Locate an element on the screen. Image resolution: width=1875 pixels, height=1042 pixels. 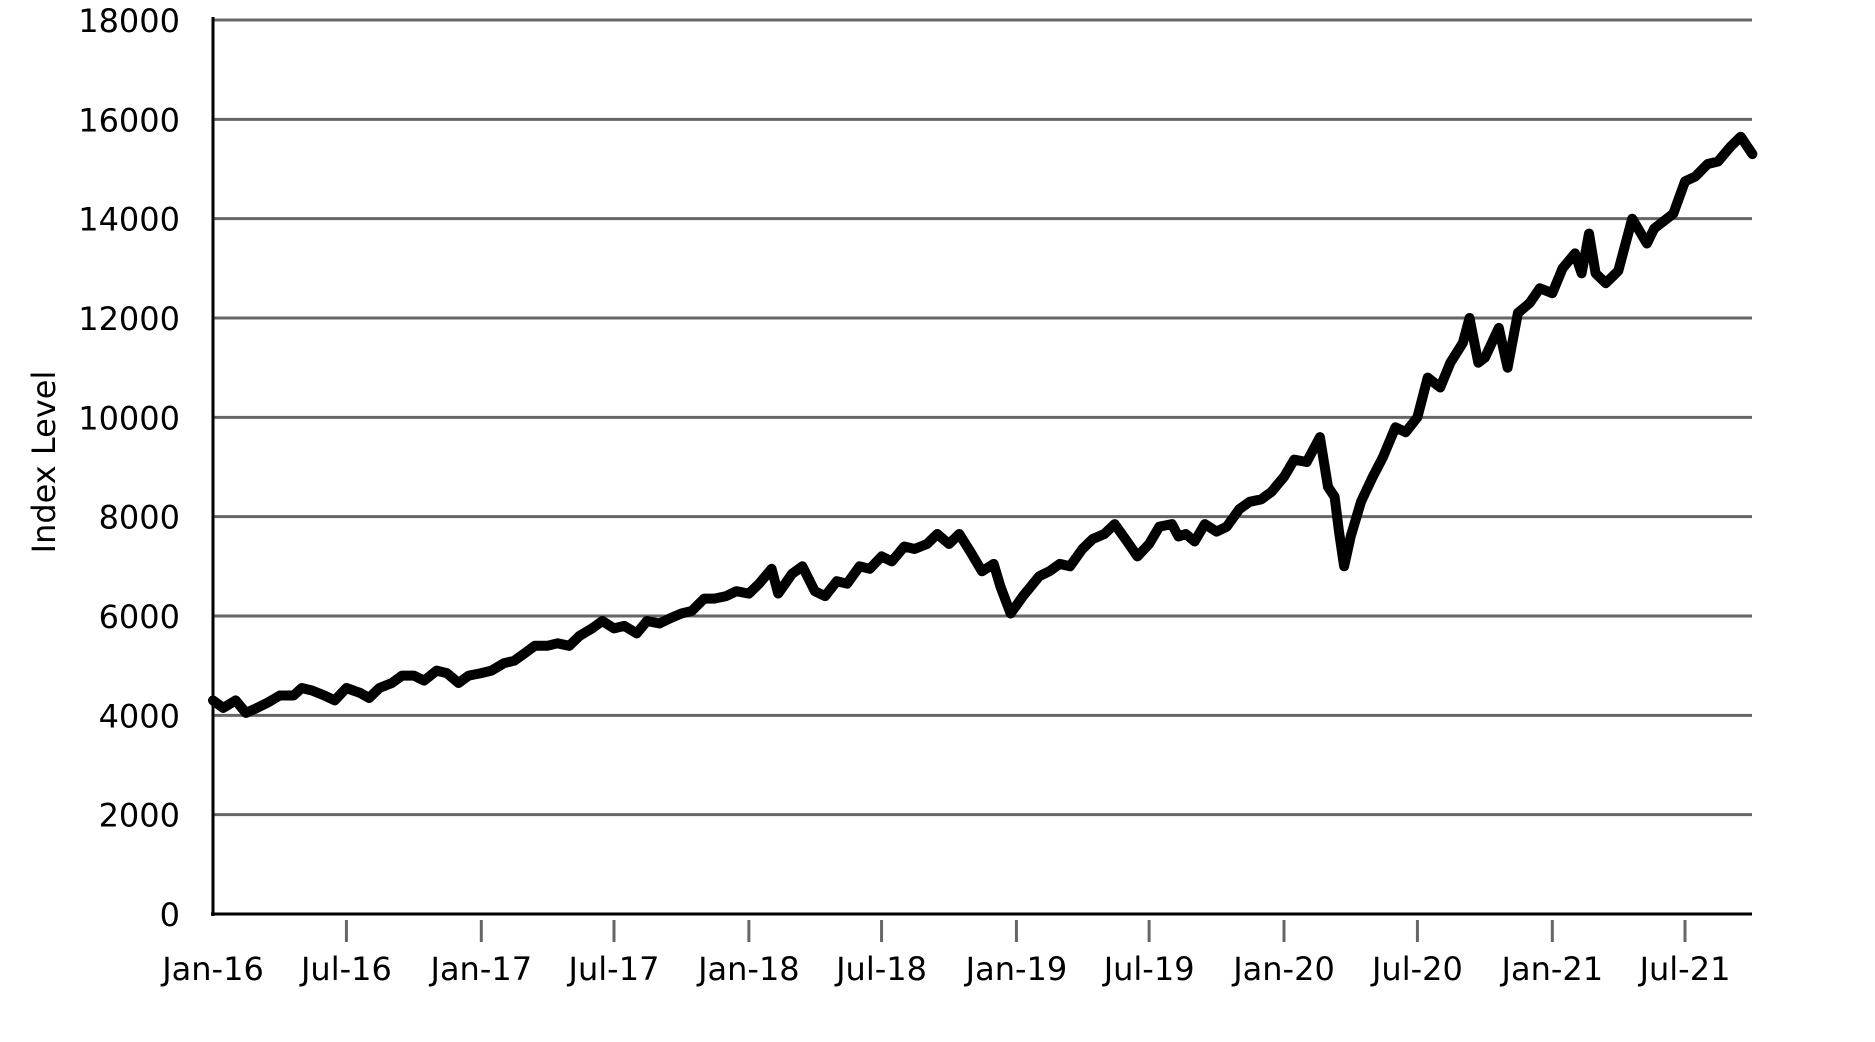
x-tick-label: Jan-17 is located at coordinates (481, 969).